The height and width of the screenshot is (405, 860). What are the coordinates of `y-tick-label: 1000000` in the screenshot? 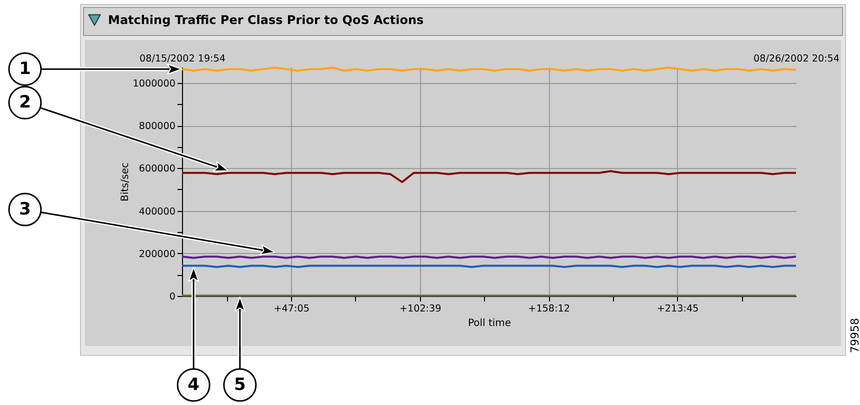 It's located at (154, 84).